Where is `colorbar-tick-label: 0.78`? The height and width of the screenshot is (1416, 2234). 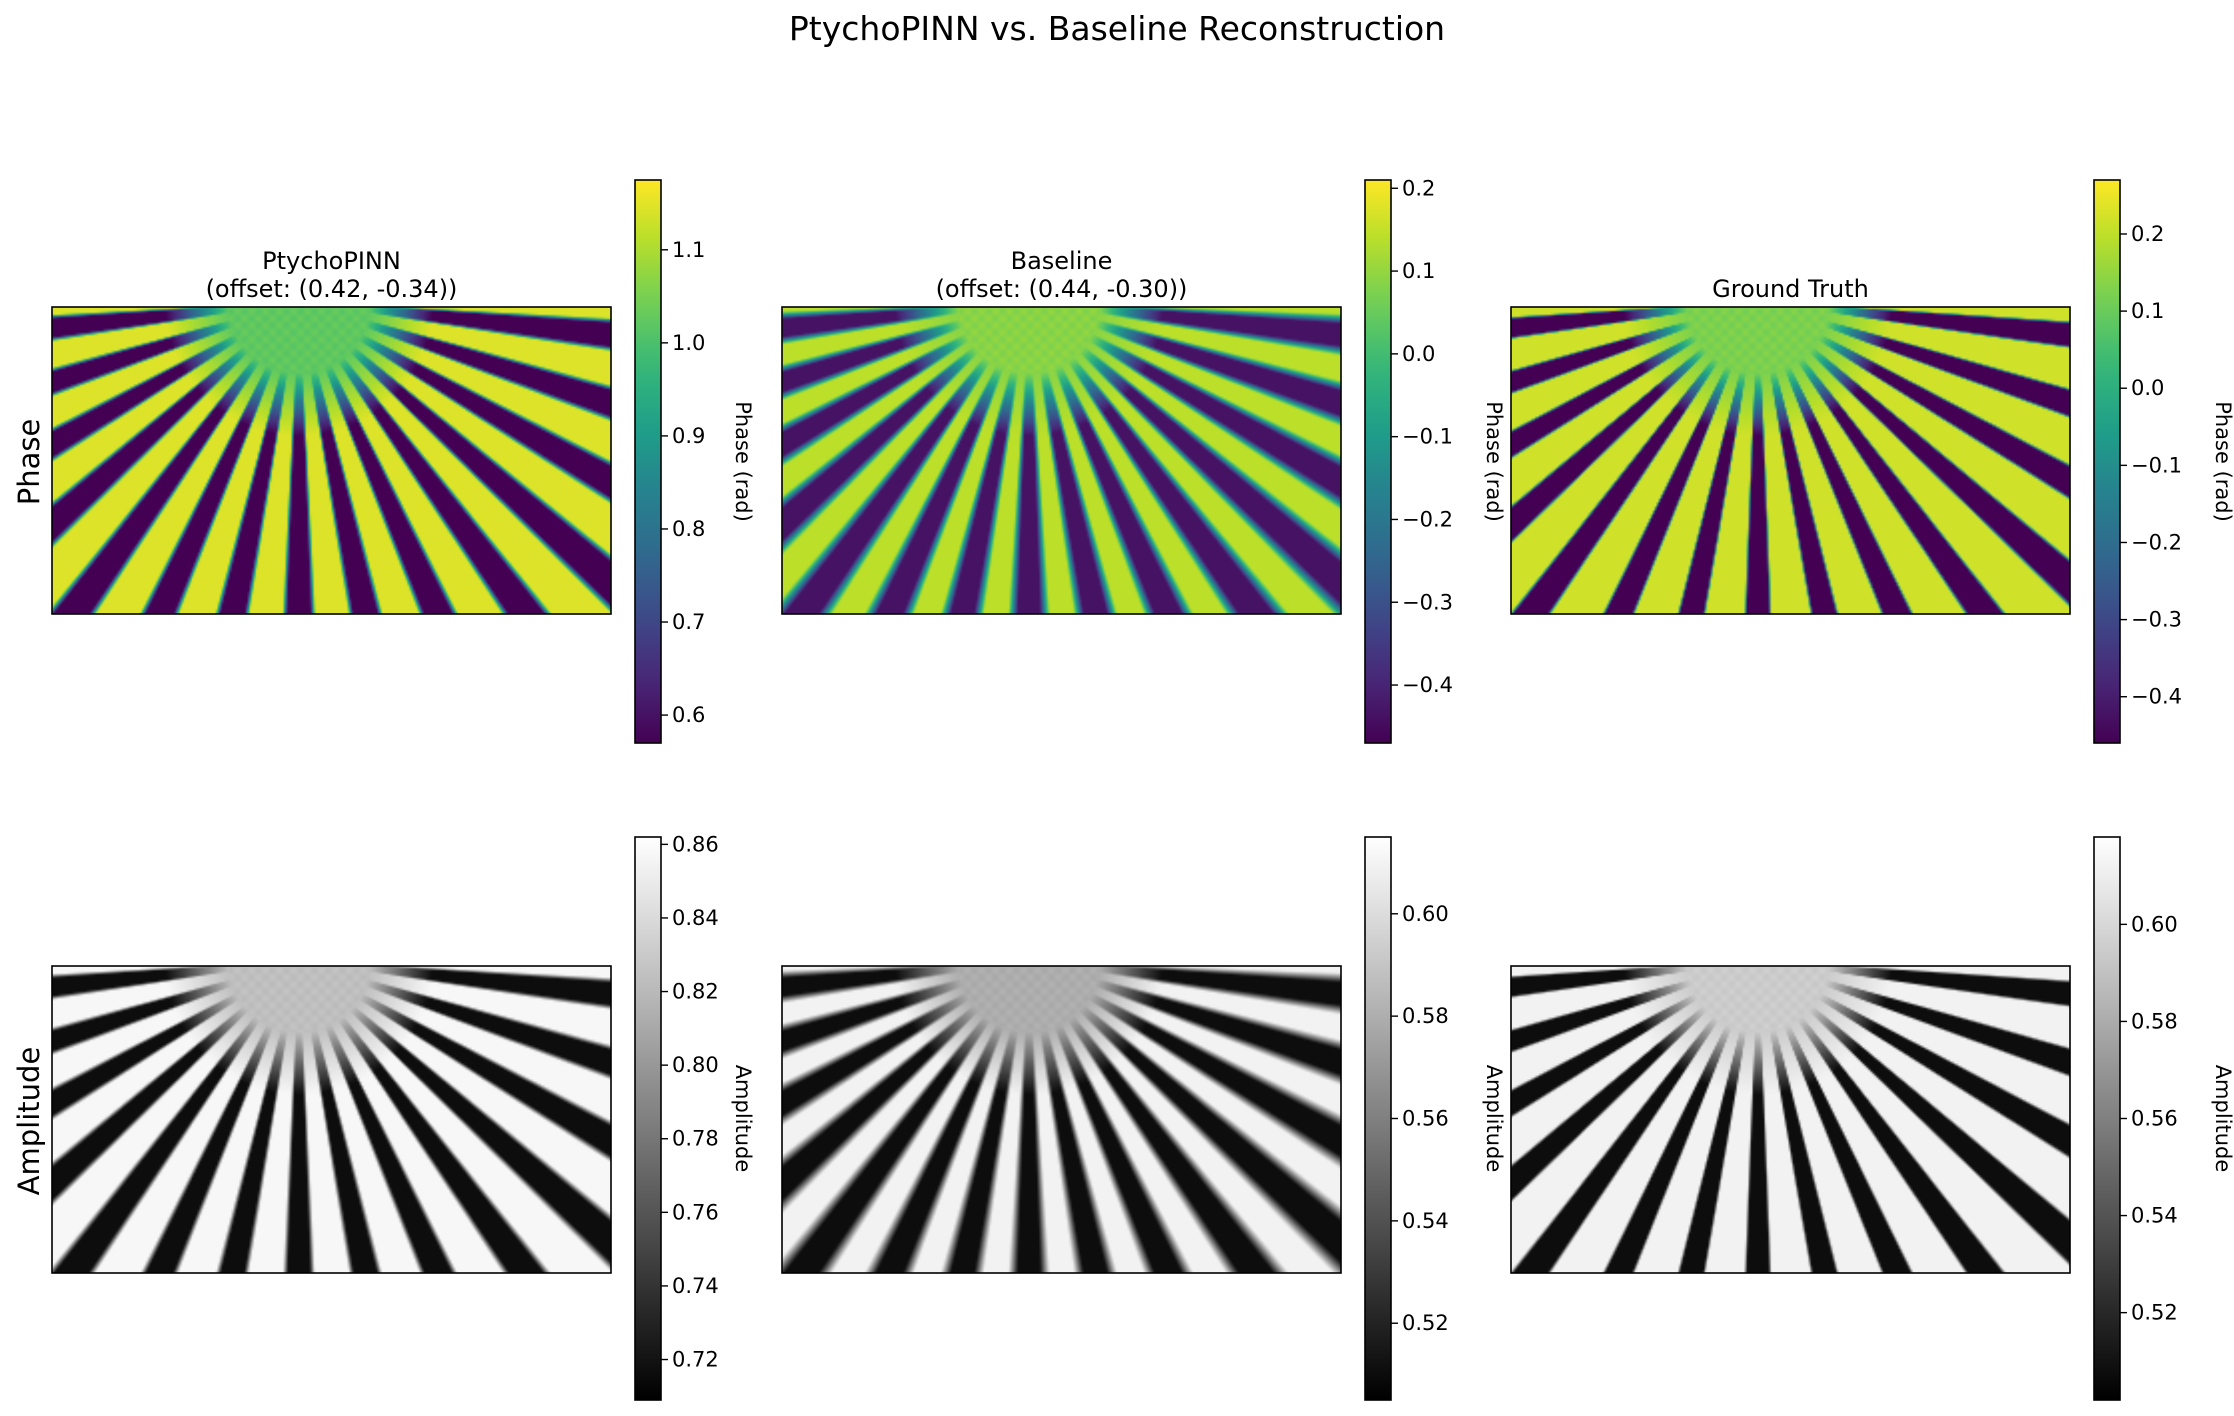
colorbar-tick-label: 0.78 is located at coordinates (695, 1139).